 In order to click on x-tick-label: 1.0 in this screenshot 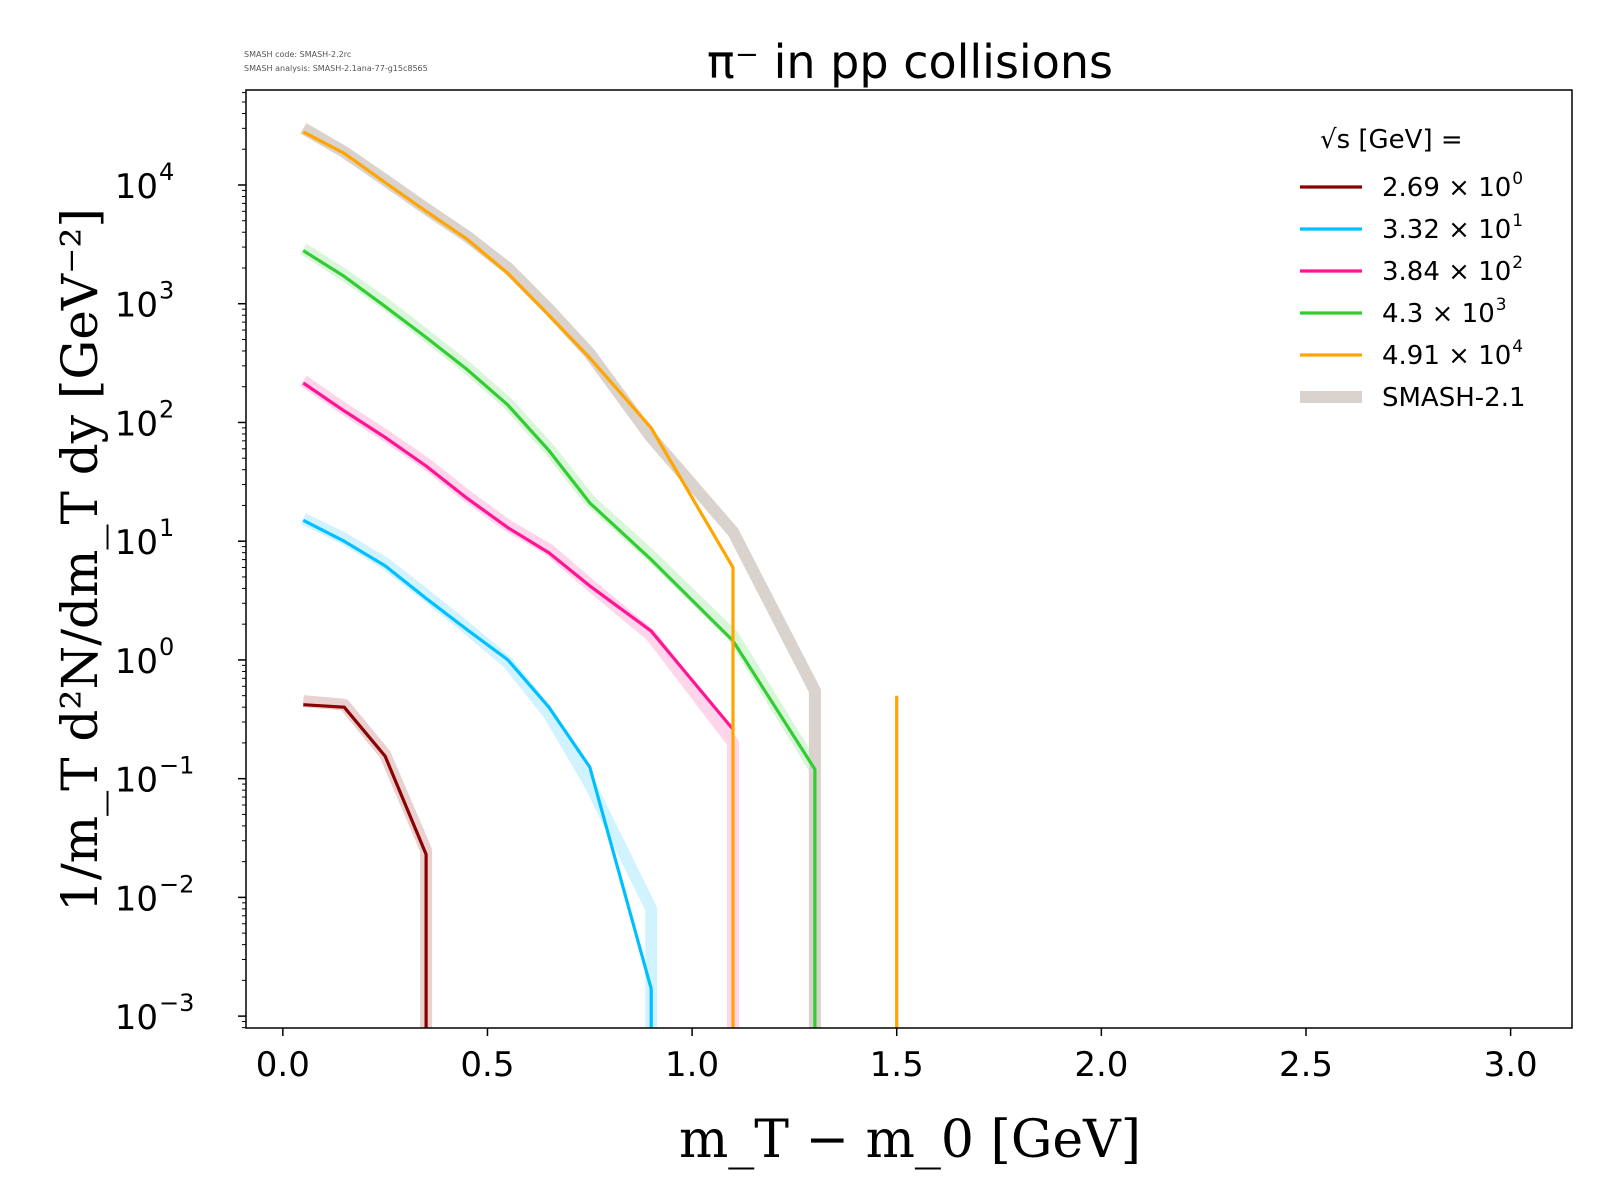, I will do `click(692, 1065)`.